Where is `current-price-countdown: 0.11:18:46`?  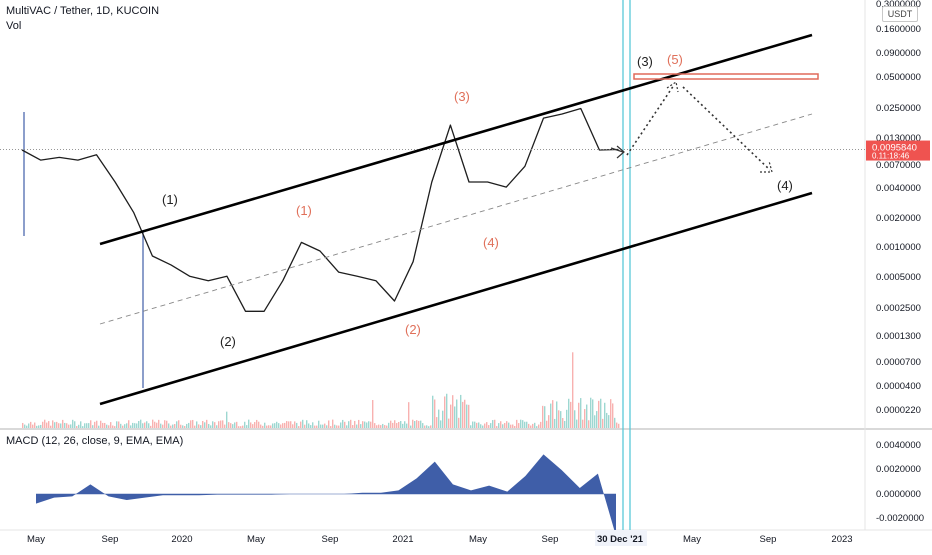
current-price-countdown: 0.11:18:46 is located at coordinates (891, 156).